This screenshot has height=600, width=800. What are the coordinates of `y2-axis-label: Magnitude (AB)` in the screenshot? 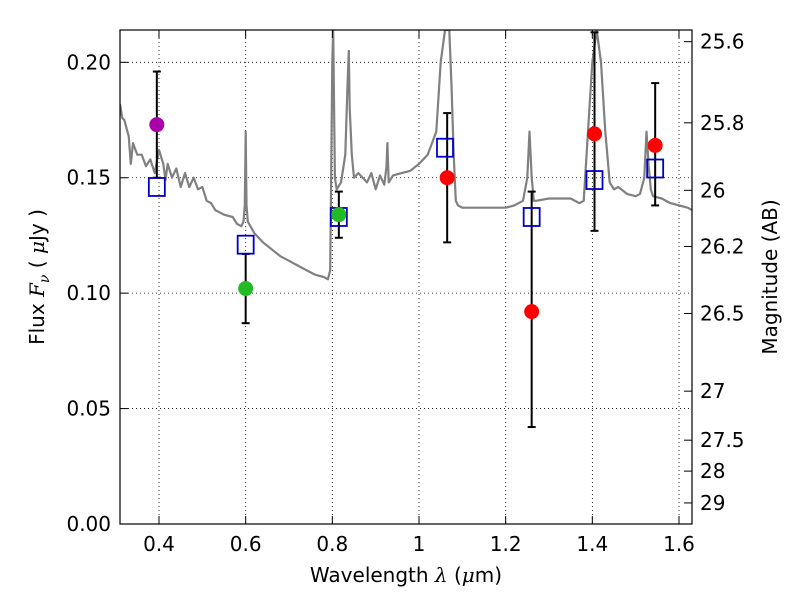 It's located at (770, 276).